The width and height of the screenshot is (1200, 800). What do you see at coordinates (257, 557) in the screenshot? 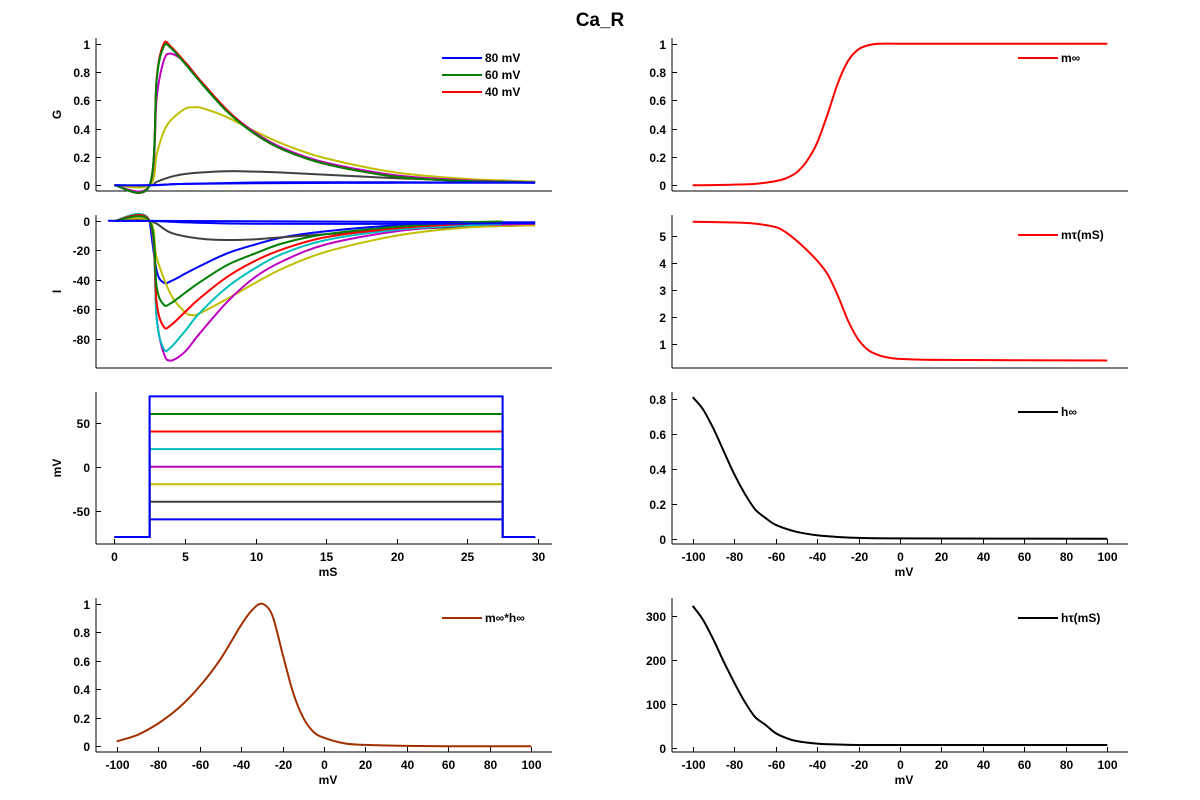
I see `x-tick-label: 10` at bounding box center [257, 557].